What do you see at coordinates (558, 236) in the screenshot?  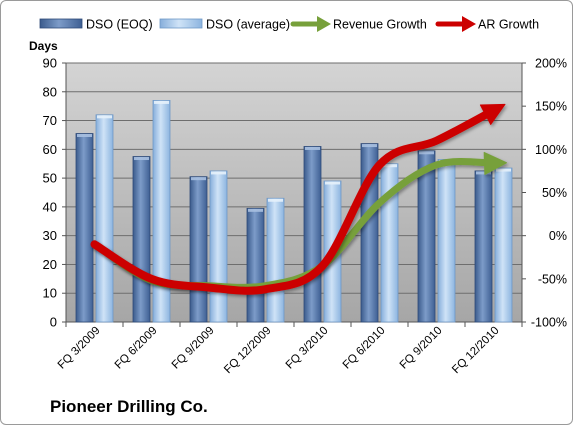 I see `right-tick-label: 0%` at bounding box center [558, 236].